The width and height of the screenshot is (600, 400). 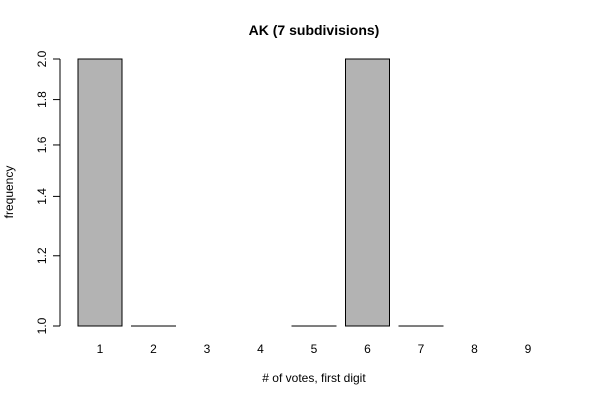 I want to click on x-axis-label: # of votes, first digit, so click(x=314, y=378).